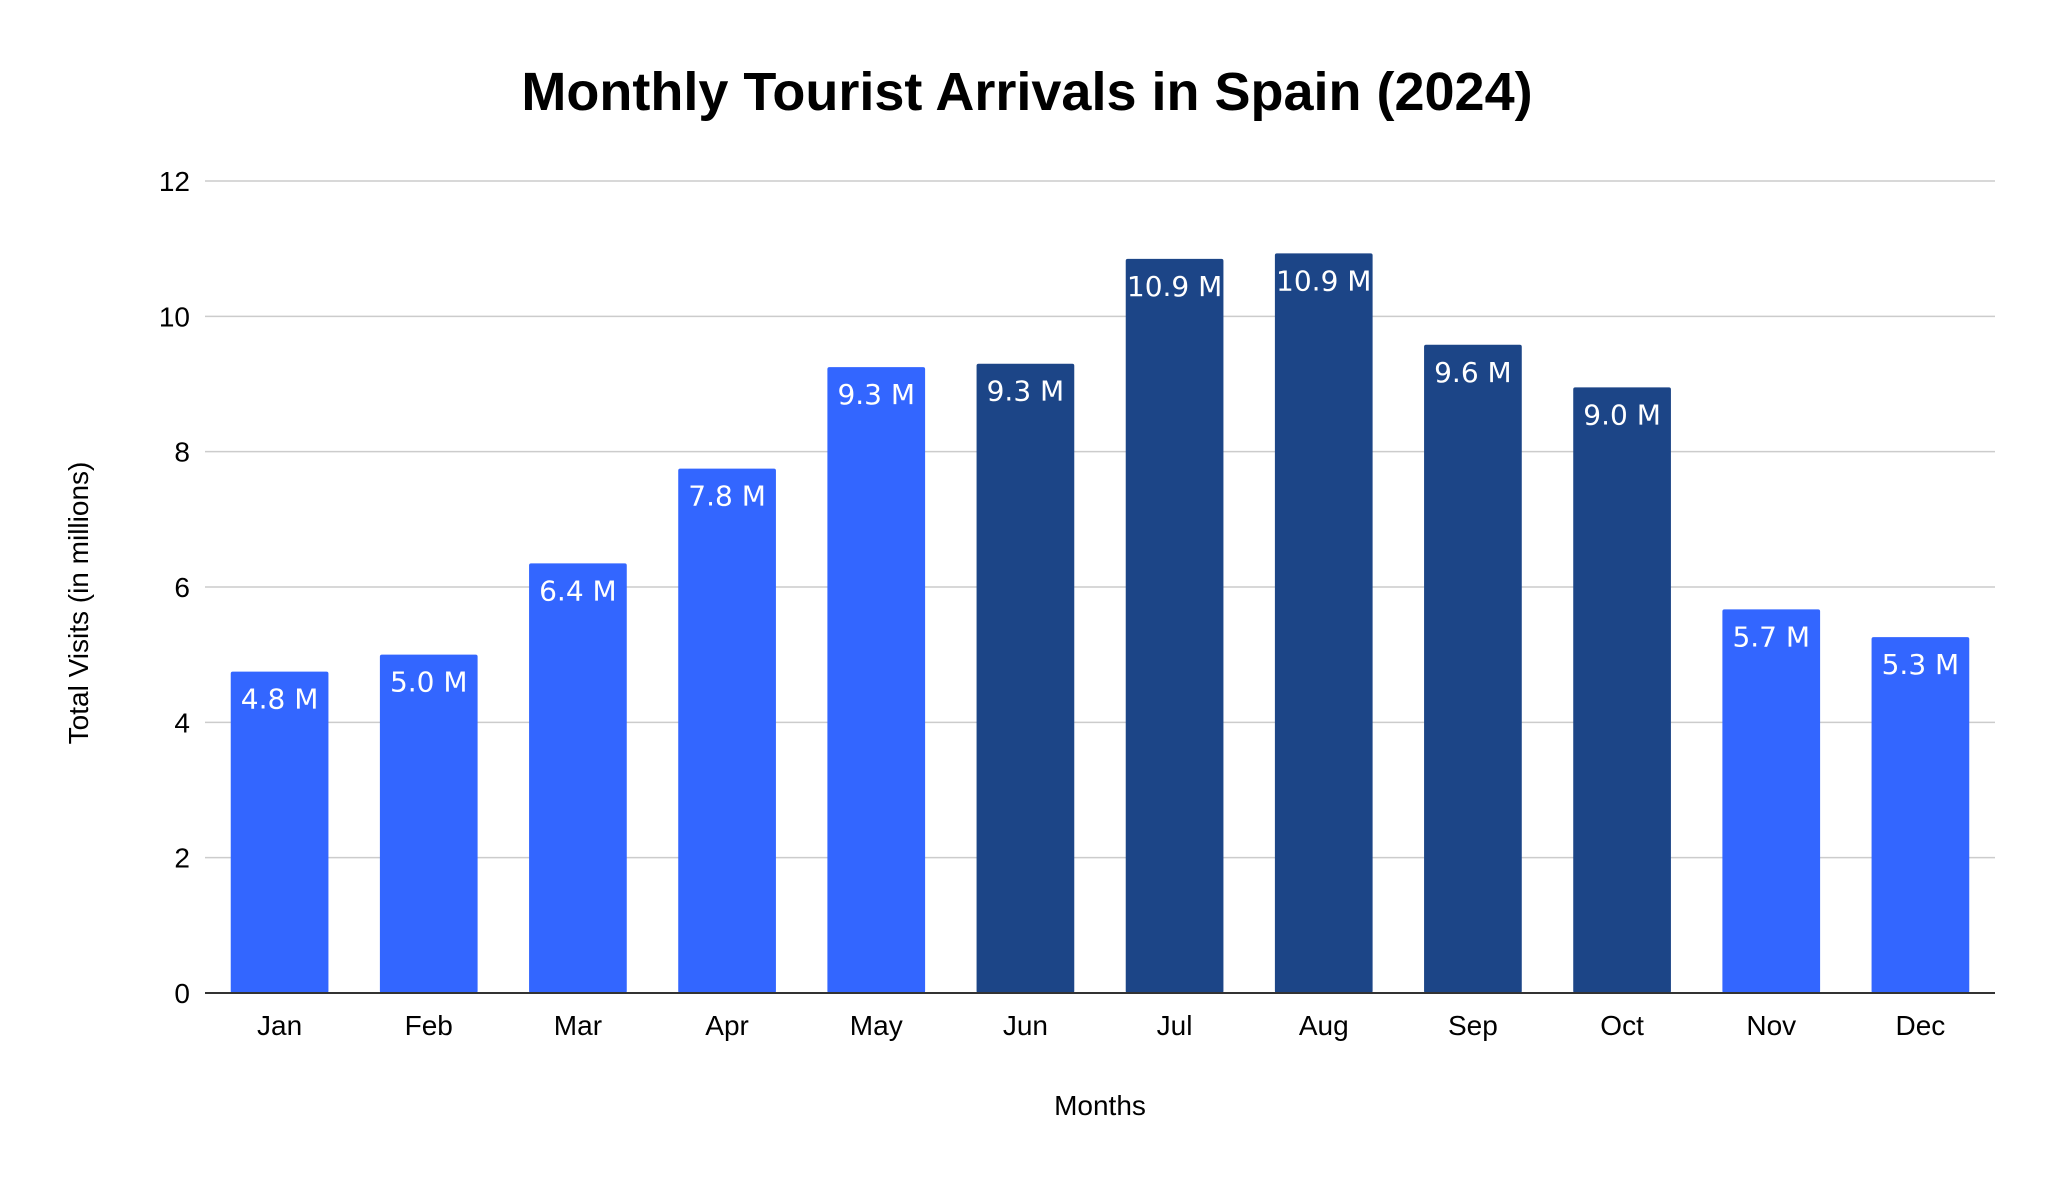 Image resolution: width=2048 pixels, height=1178 pixels. What do you see at coordinates (1025, 1025) in the screenshot?
I see `x-tick-label-jun: Jun` at bounding box center [1025, 1025].